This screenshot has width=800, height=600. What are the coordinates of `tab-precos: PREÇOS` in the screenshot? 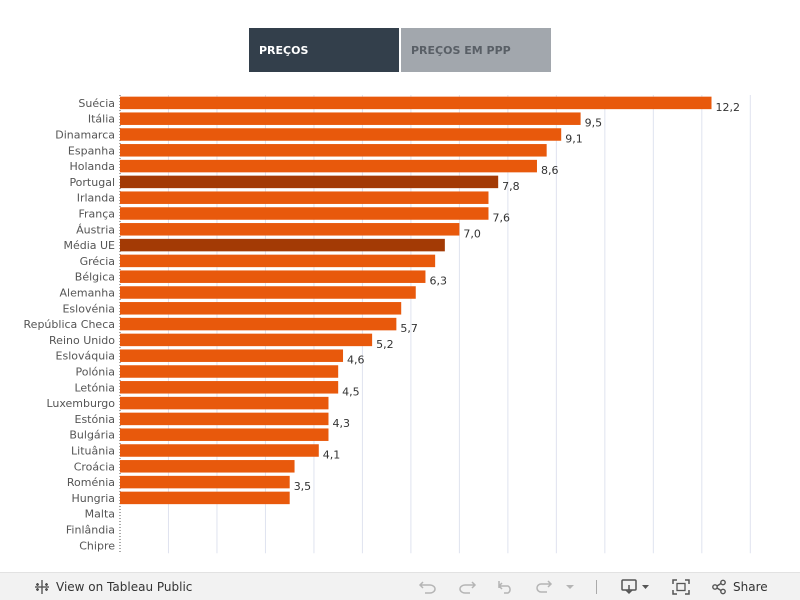 It's located at (324, 50).